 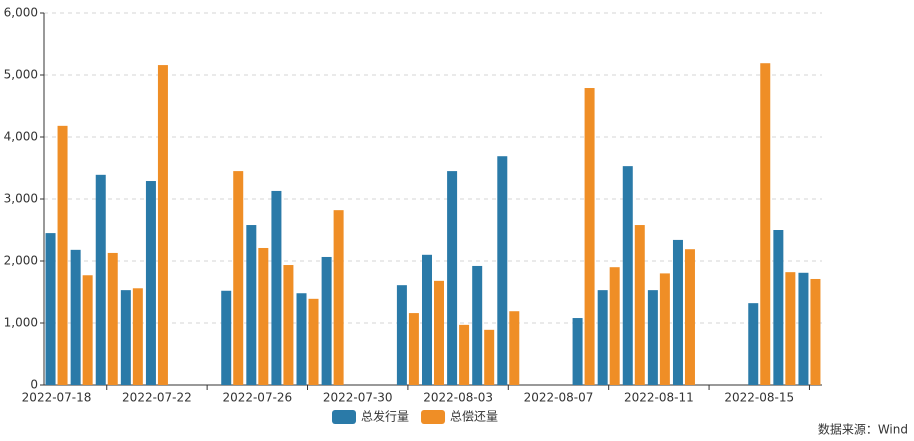 I want to click on source-note: 数据来源：Wind, so click(x=863, y=429).